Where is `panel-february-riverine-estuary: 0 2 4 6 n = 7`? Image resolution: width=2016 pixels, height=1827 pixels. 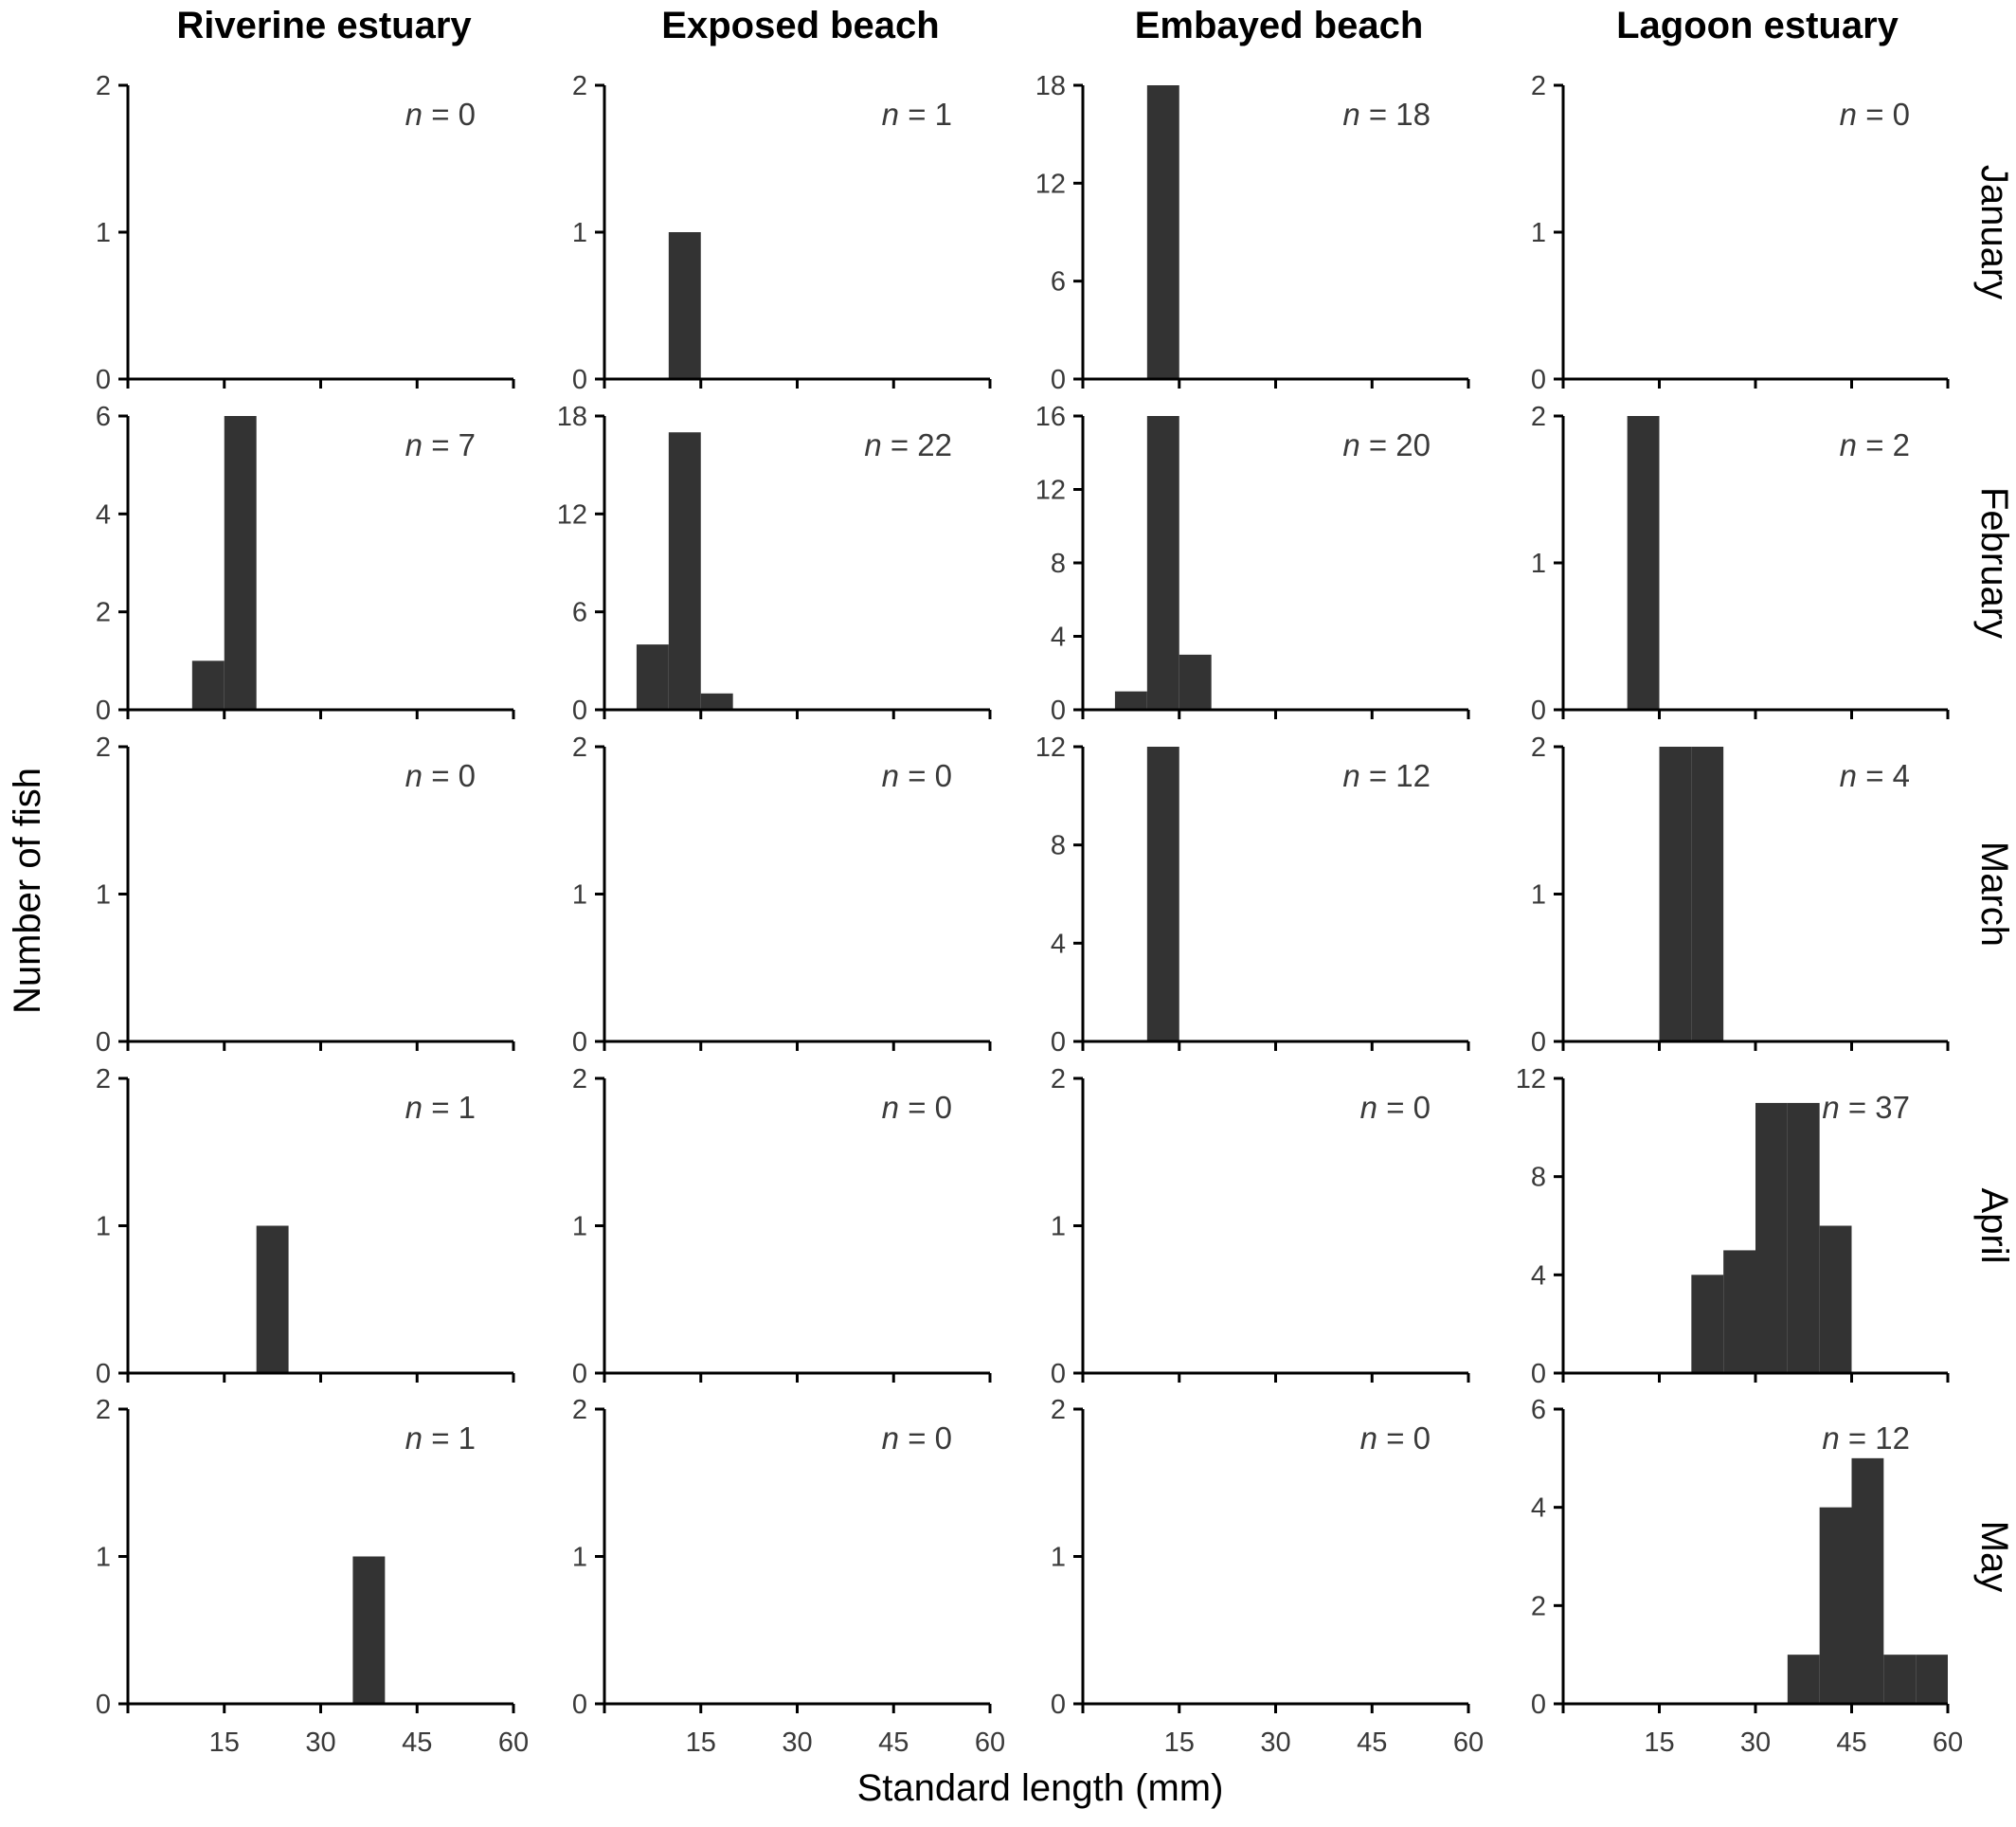 panel-february-riverine-estuary: 0 2 4 6 n = 7 is located at coordinates (305, 564).